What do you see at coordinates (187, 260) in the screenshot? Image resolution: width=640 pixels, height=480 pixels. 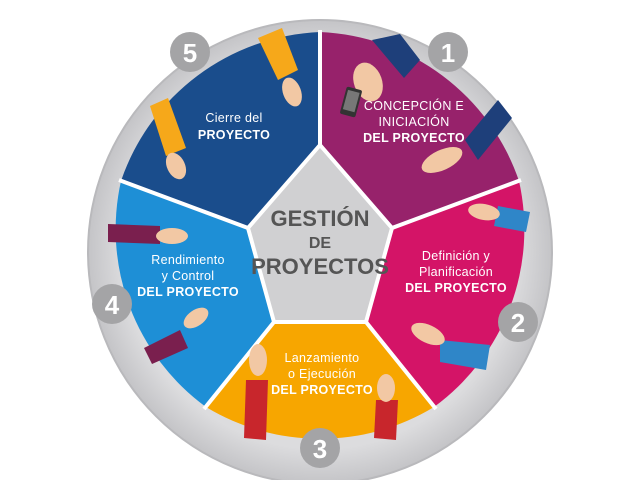 I see `svg-text: Rendimiento` at bounding box center [187, 260].